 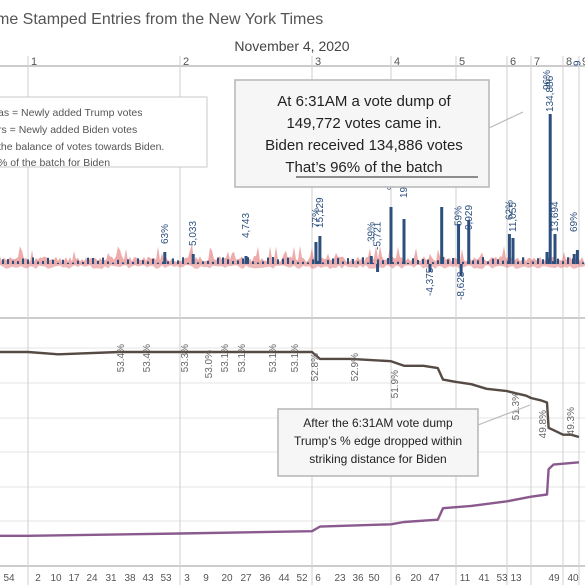 I want to click on bar-annotation: 11,055, so click(x=513, y=217).